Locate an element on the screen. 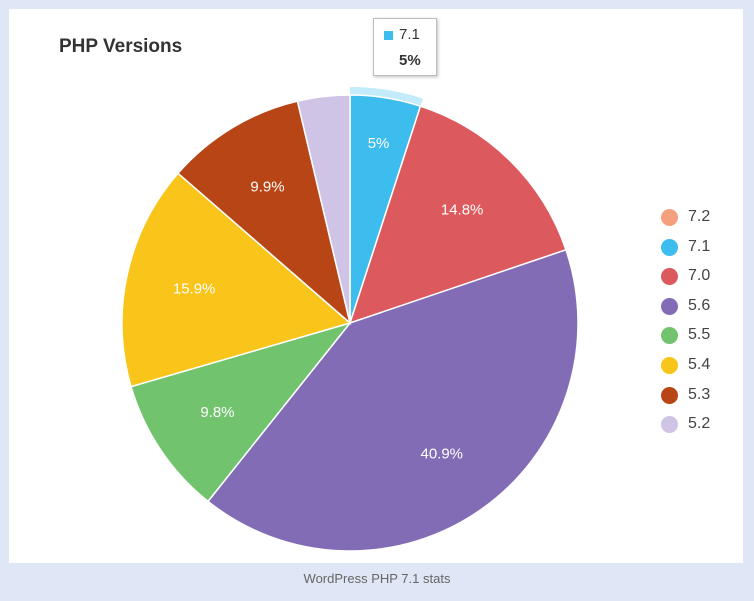 The width and height of the screenshot is (754, 601). caption: WordPress PHP 7.1 stats is located at coordinates (377, 578).